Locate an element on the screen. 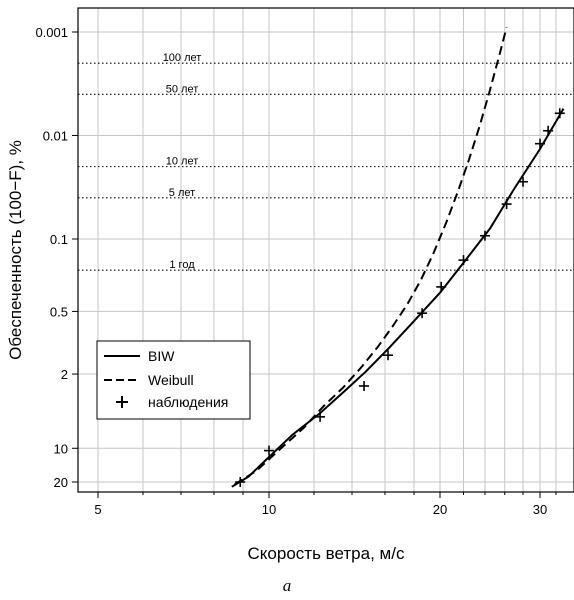 The height and width of the screenshot is (600, 574). y-tick-label: 20 is located at coordinates (61, 482).